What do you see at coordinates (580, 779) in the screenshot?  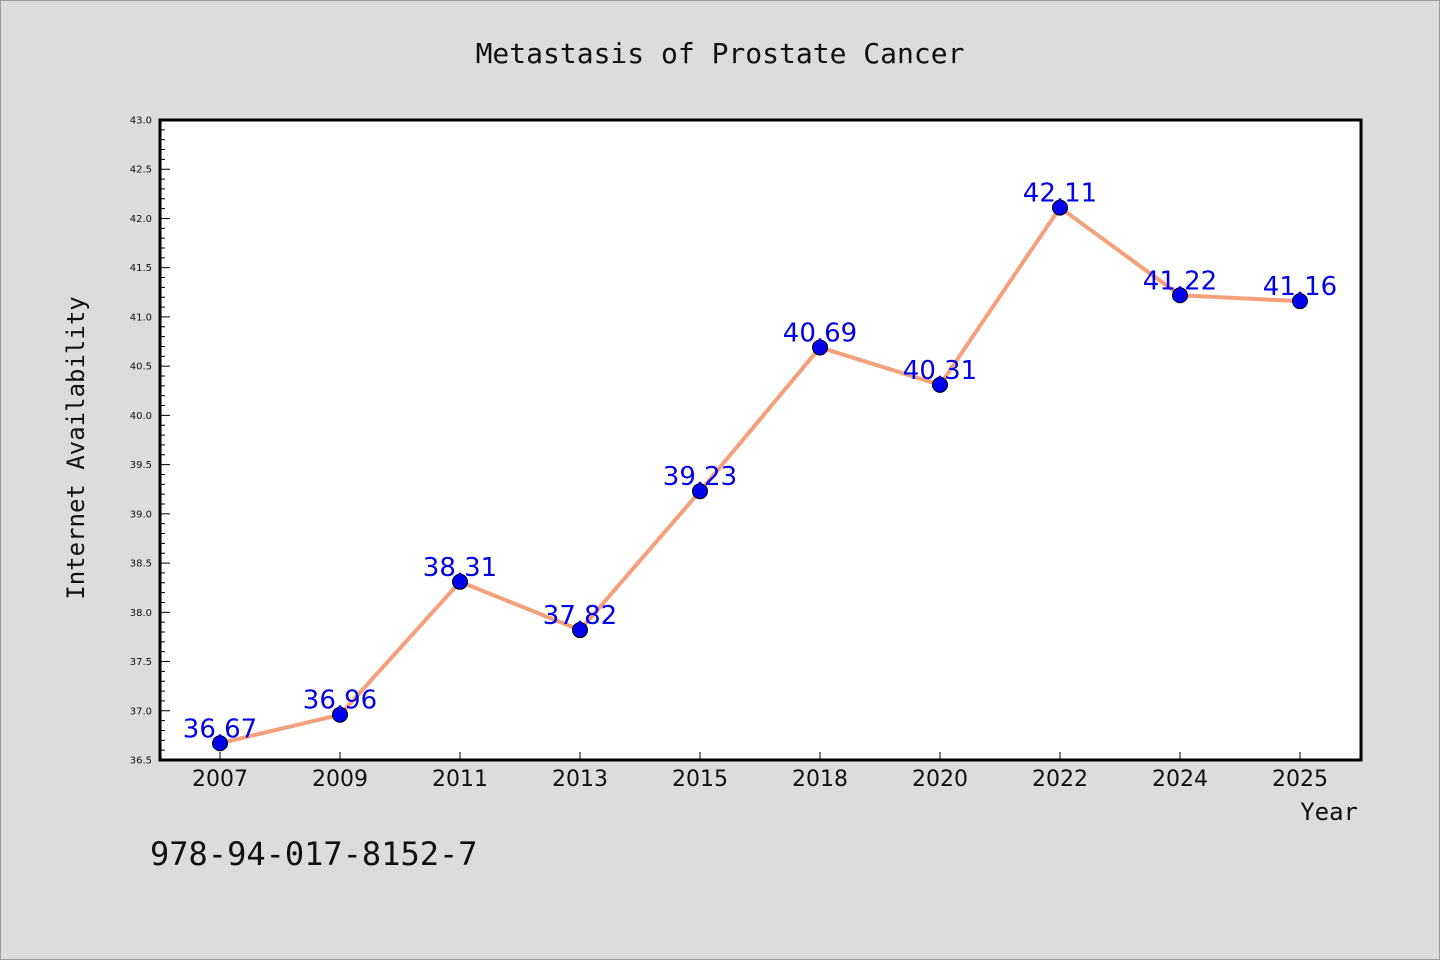 I see `x-tick-label: 2013` at bounding box center [580, 779].